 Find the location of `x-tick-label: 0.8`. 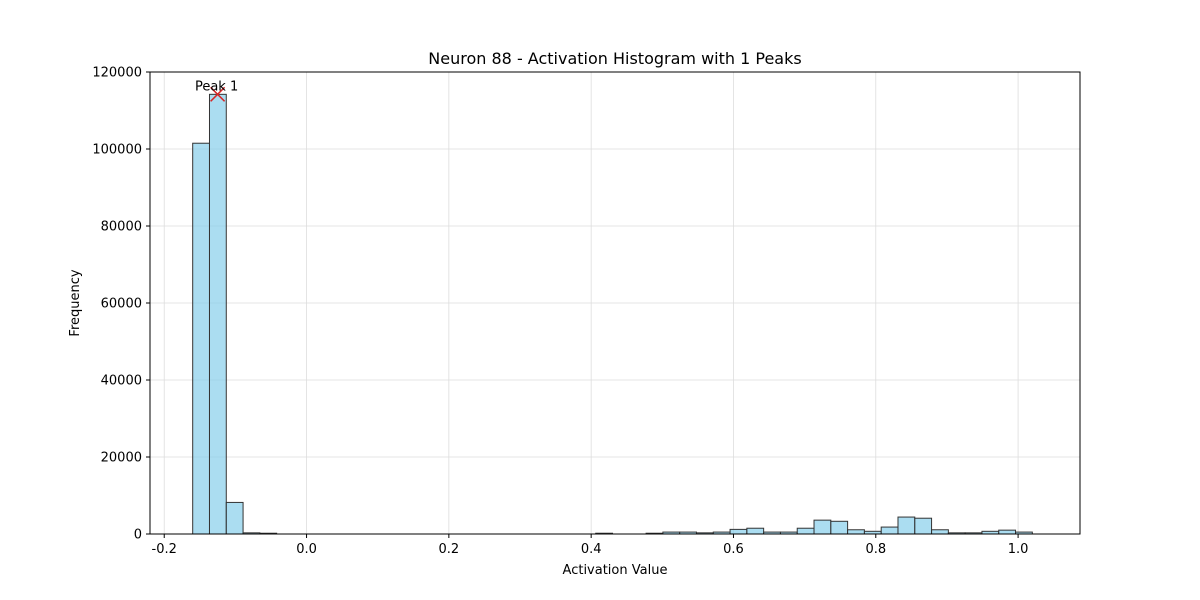

x-tick-label: 0.8 is located at coordinates (875, 549).